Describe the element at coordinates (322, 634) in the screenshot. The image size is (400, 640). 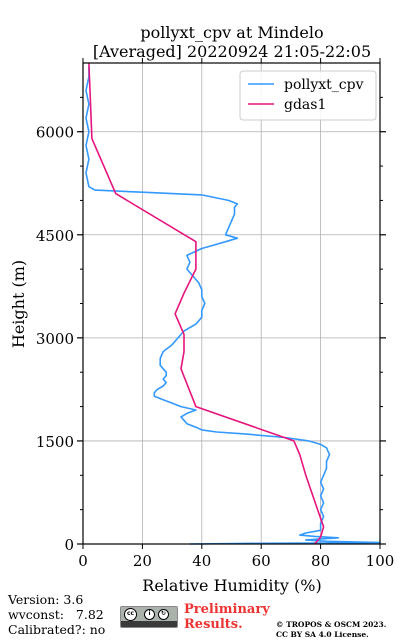
I see `copyright-line2: CC BY SA 4.0 License.` at that location.